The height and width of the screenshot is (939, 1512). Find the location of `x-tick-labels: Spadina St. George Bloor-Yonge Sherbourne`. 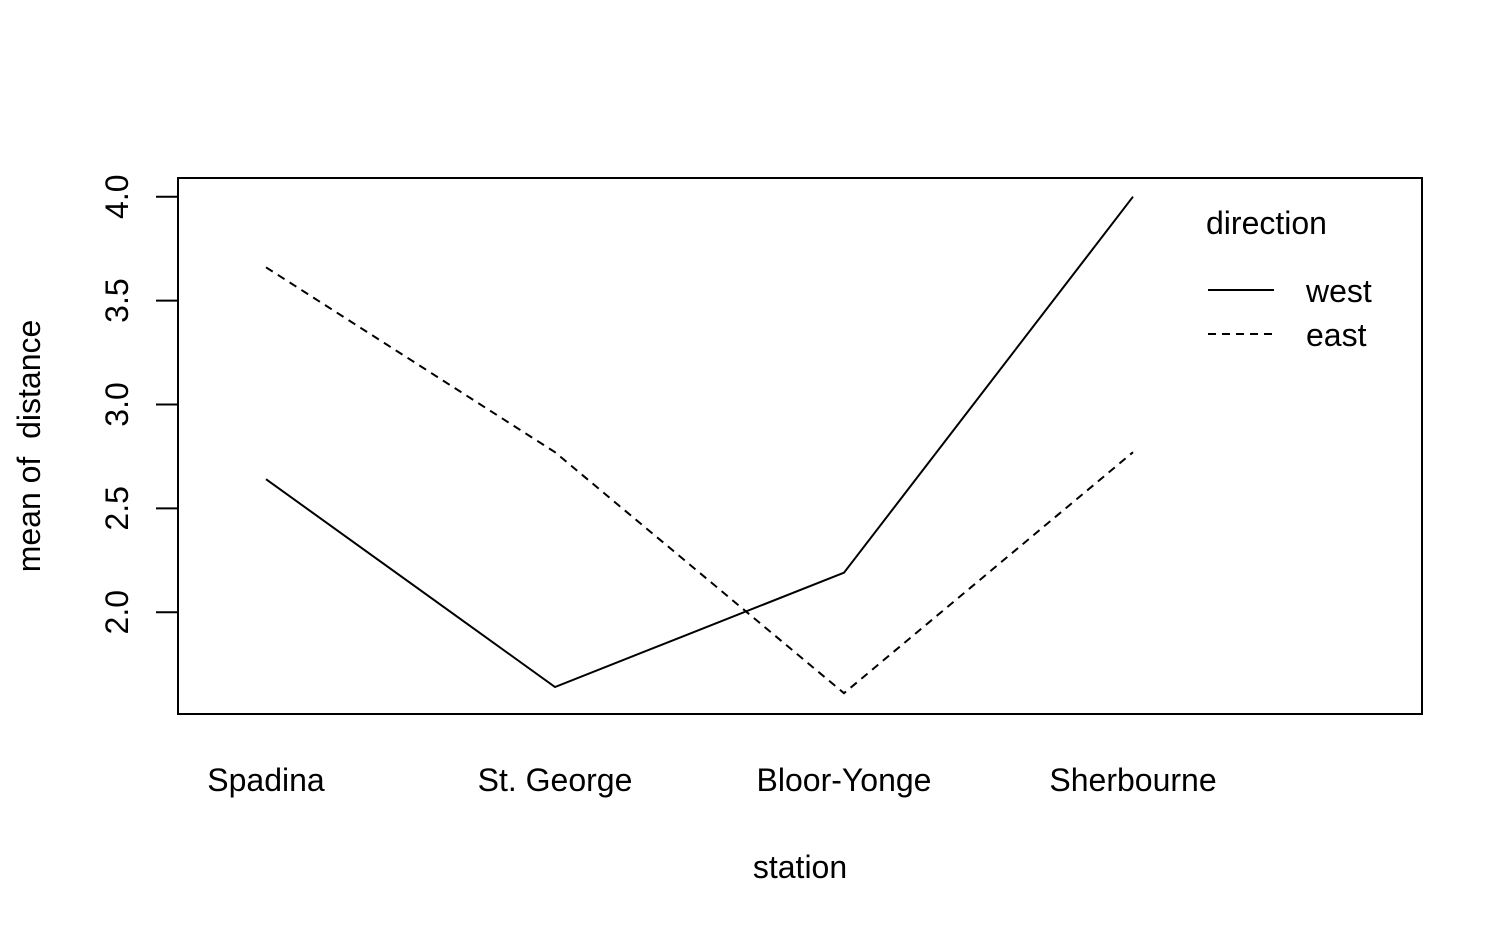

x-tick-labels: Spadina St. George Bloor-Yonge Sherbourne is located at coordinates (711, 780).